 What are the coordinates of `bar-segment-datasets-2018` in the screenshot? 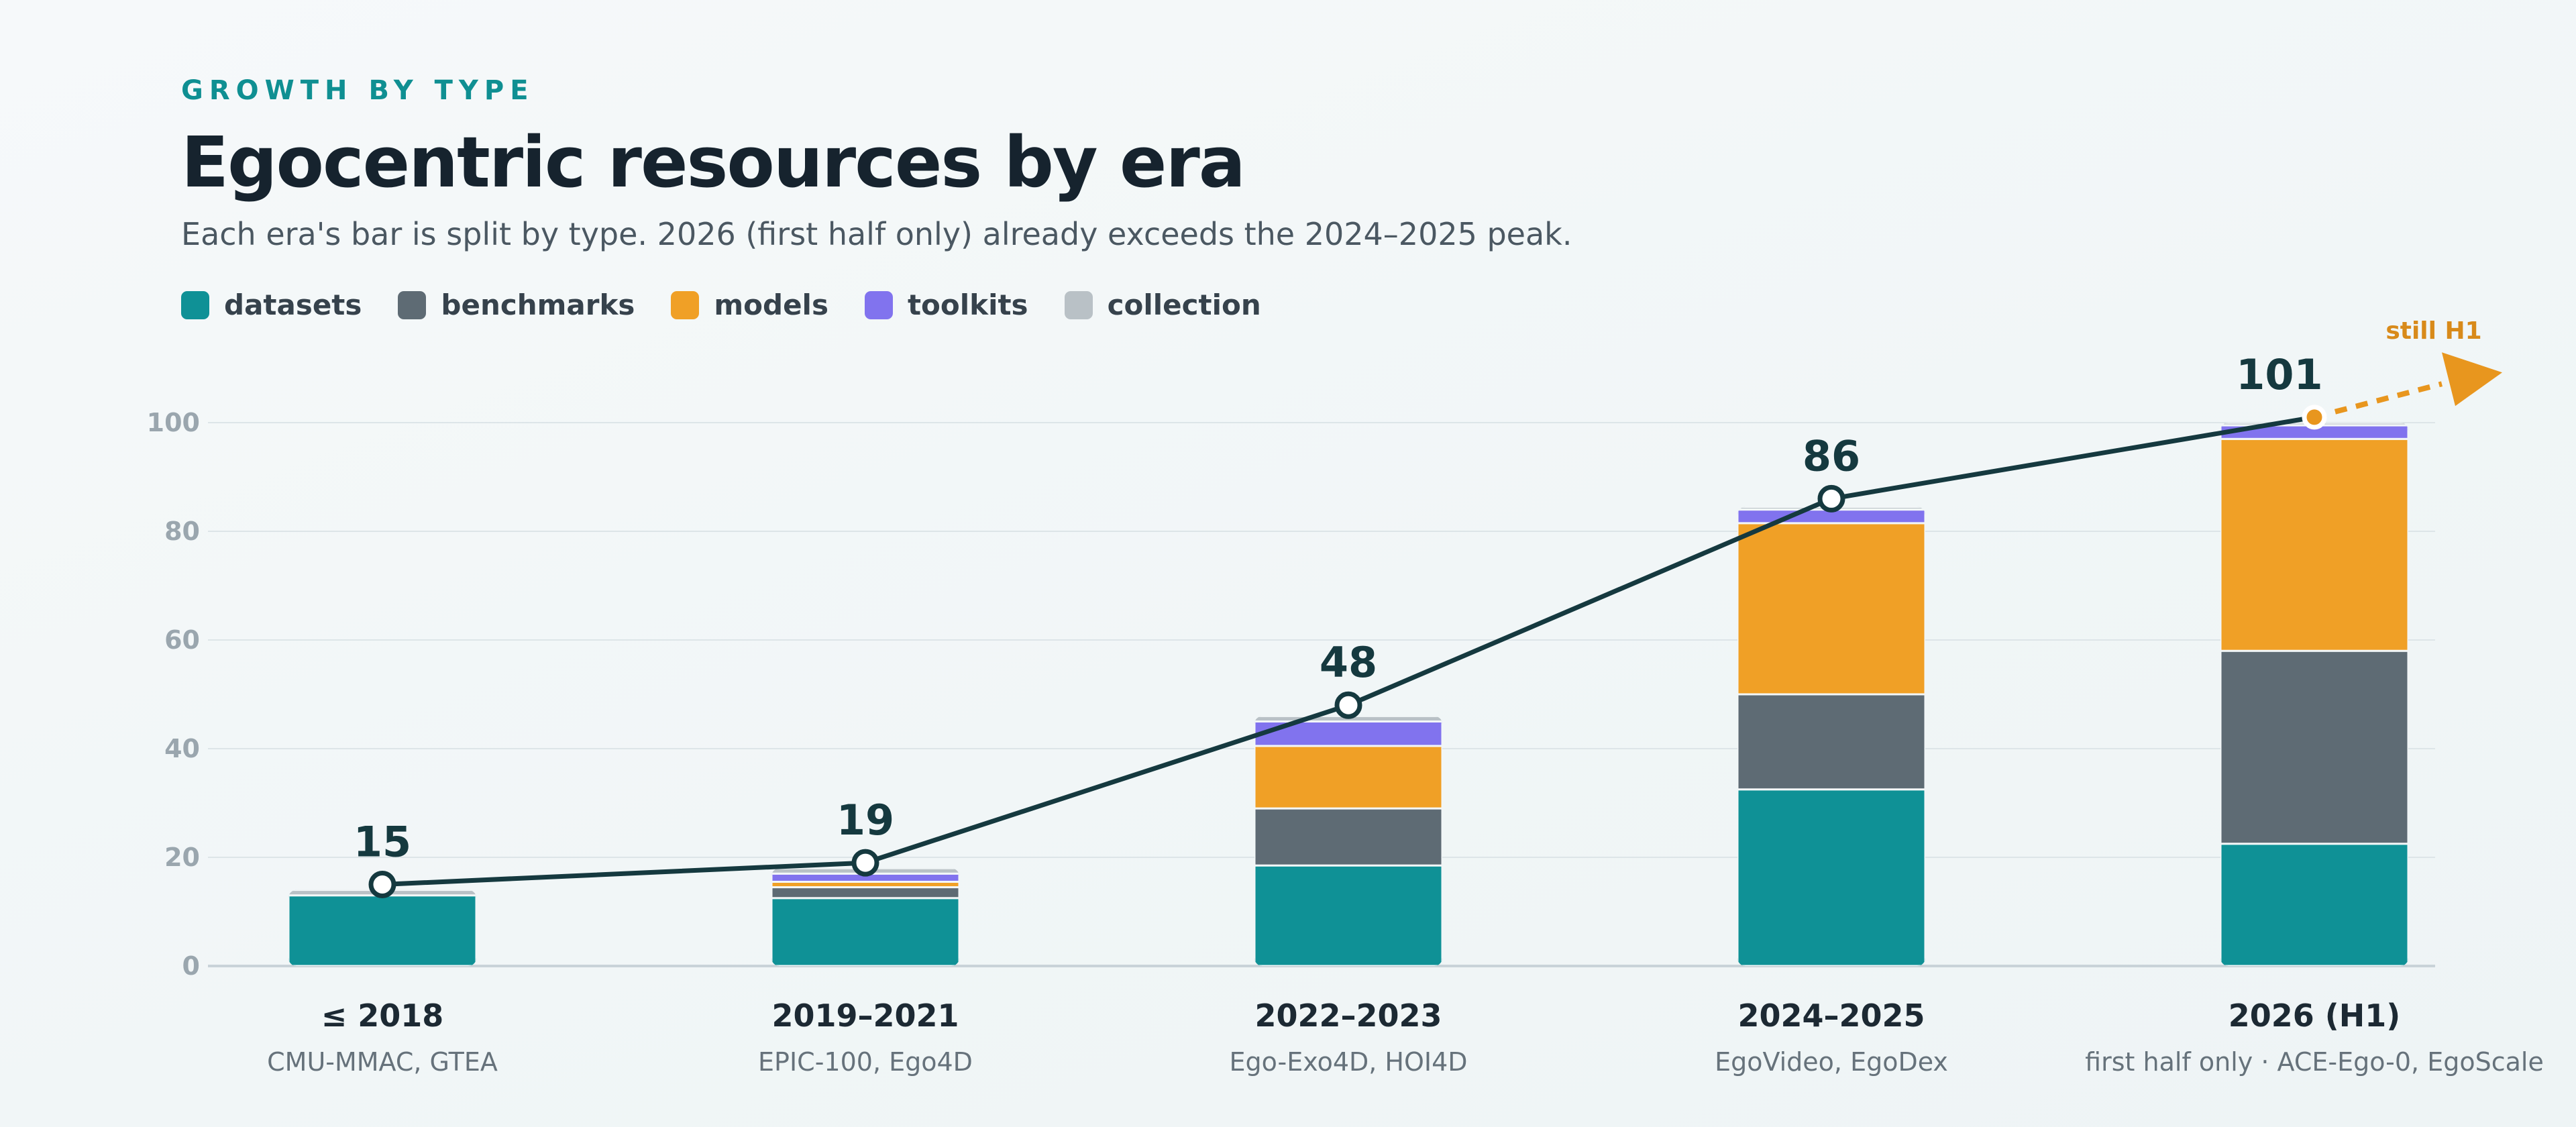 It's located at (382, 930).